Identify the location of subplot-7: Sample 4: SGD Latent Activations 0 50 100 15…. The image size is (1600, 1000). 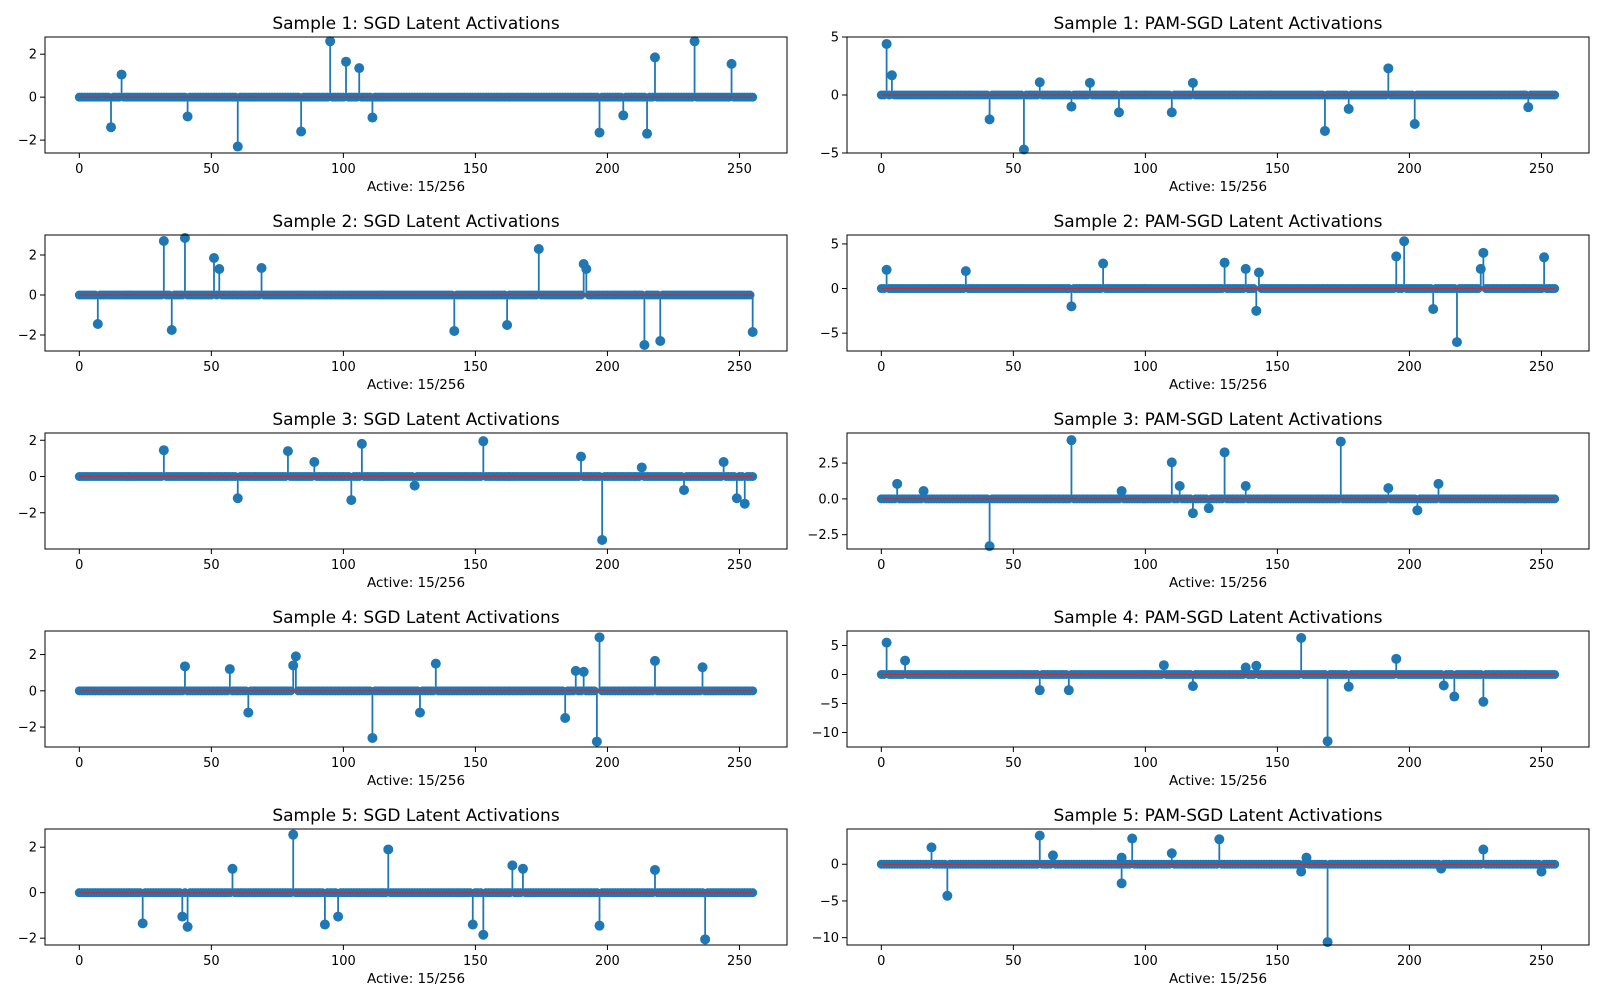
(403, 698).